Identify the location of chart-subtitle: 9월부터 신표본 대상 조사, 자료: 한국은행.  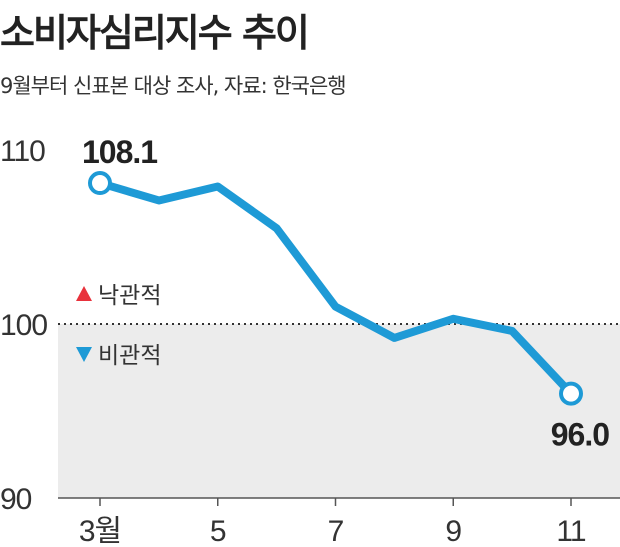
(173, 86).